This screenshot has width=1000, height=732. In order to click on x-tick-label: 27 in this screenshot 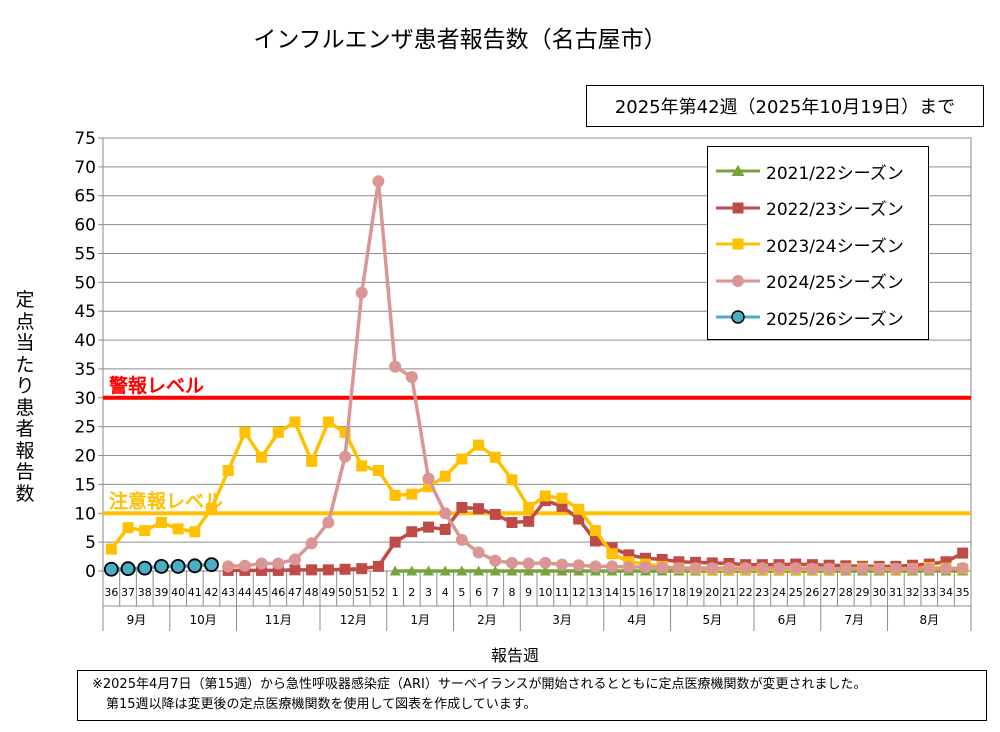, I will do `click(829, 592)`.